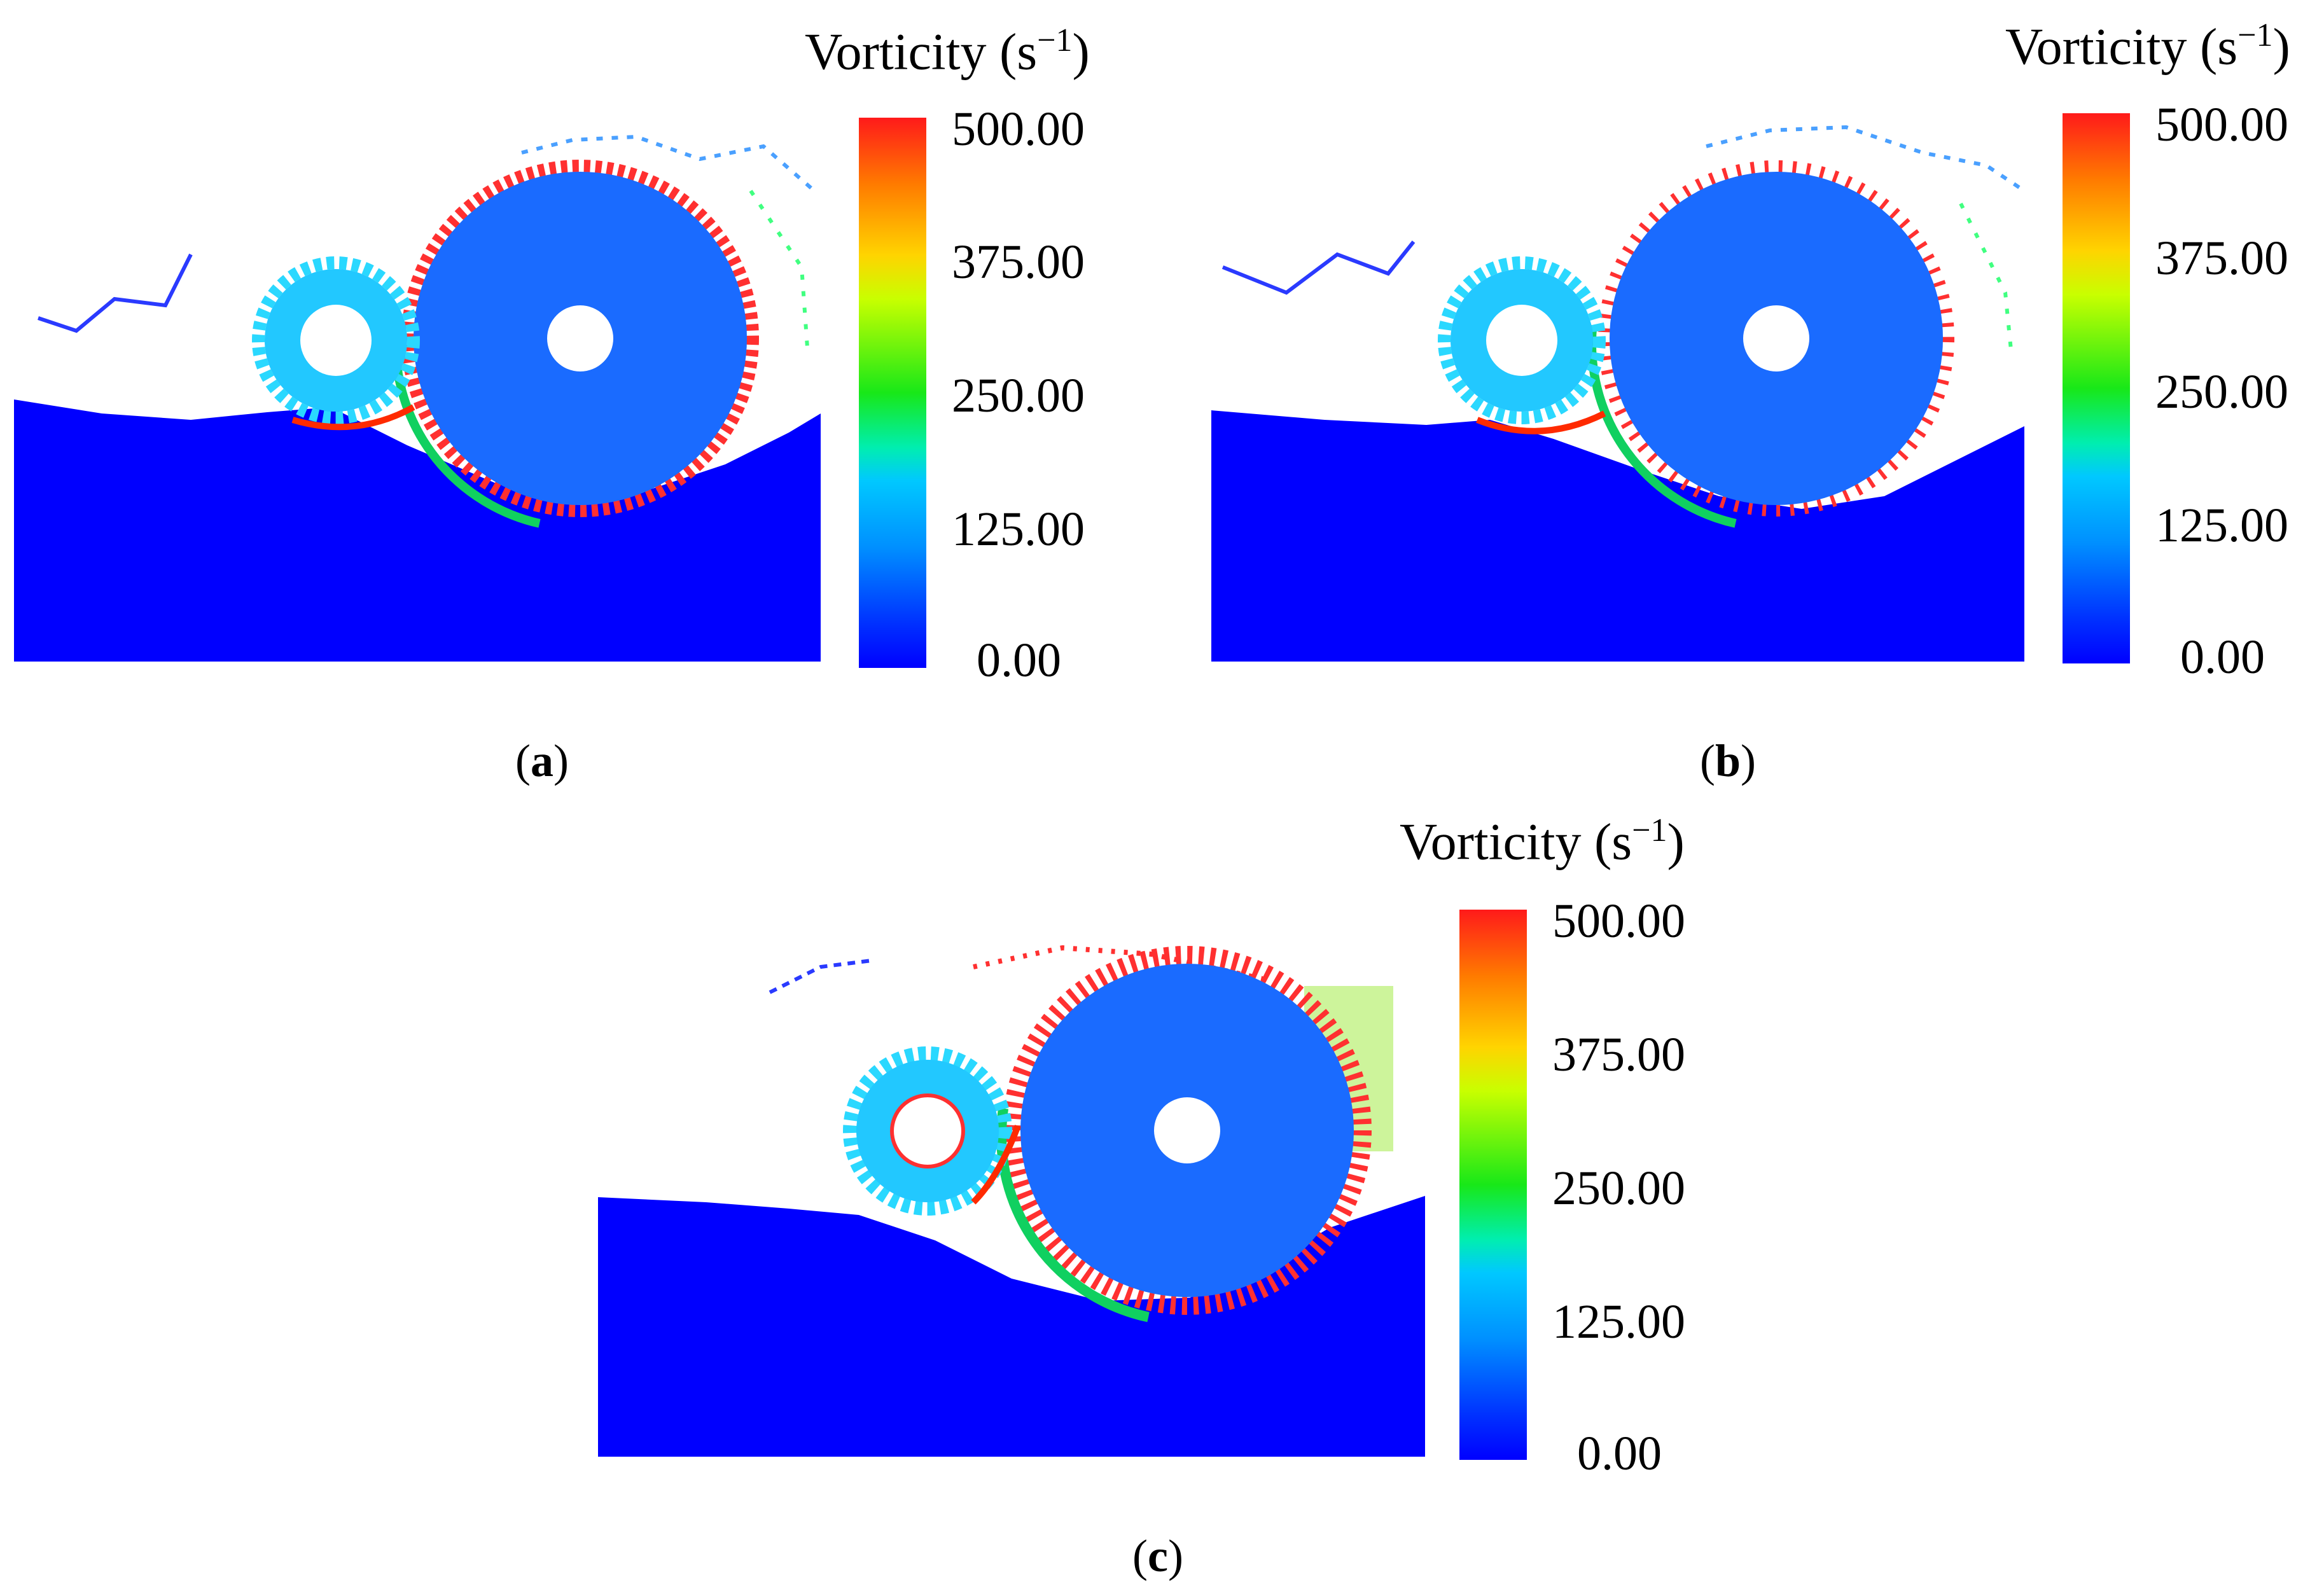 The width and height of the screenshot is (2324, 1596). I want to click on vorticity-field-a, so click(418, 398).